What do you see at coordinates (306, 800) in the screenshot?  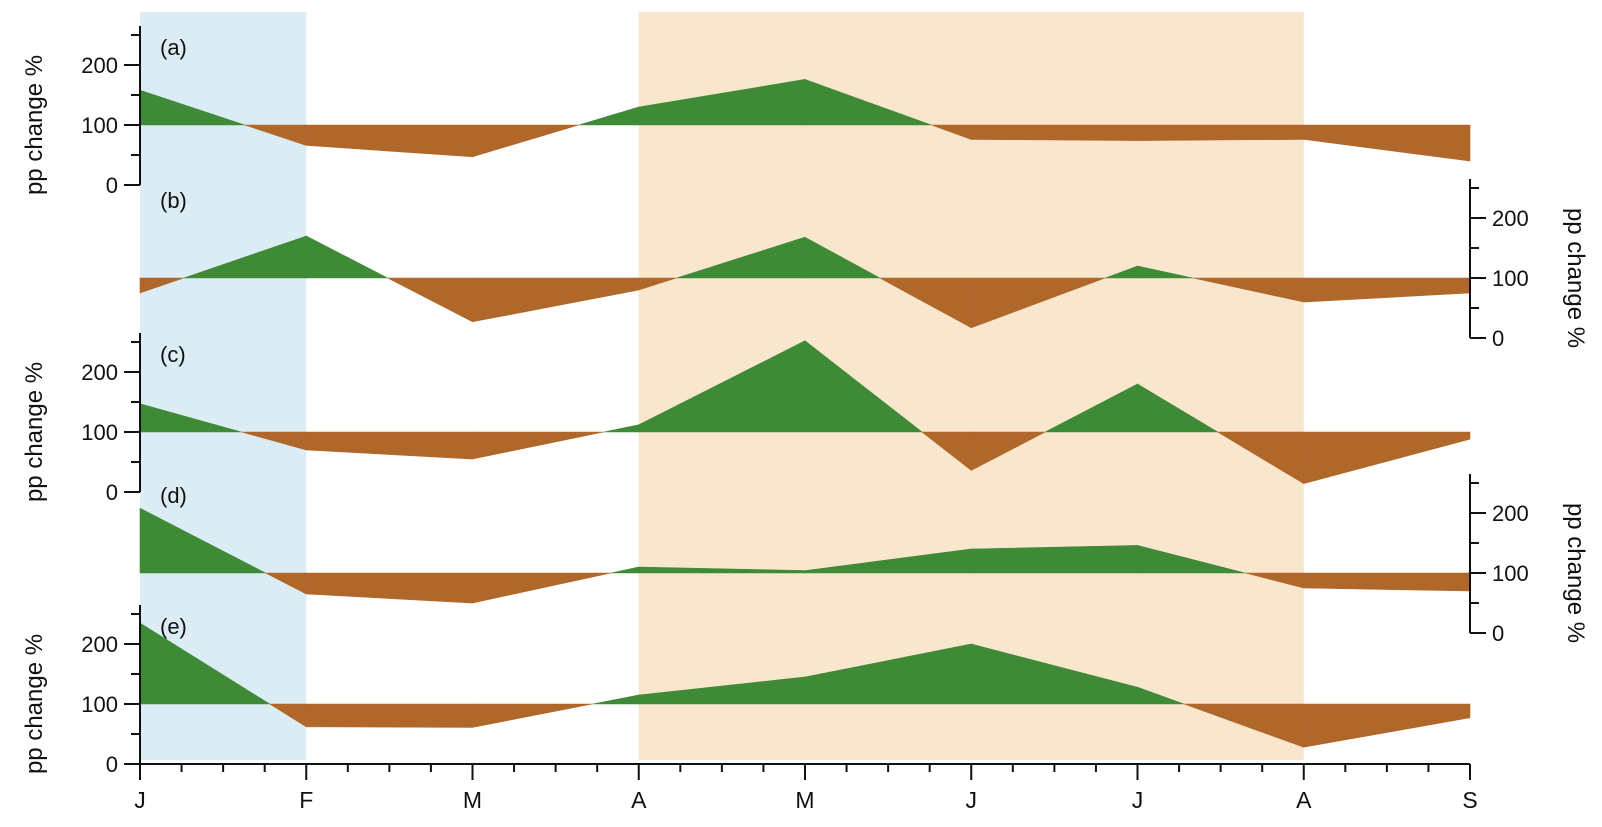 I see `x-tick-label: F` at bounding box center [306, 800].